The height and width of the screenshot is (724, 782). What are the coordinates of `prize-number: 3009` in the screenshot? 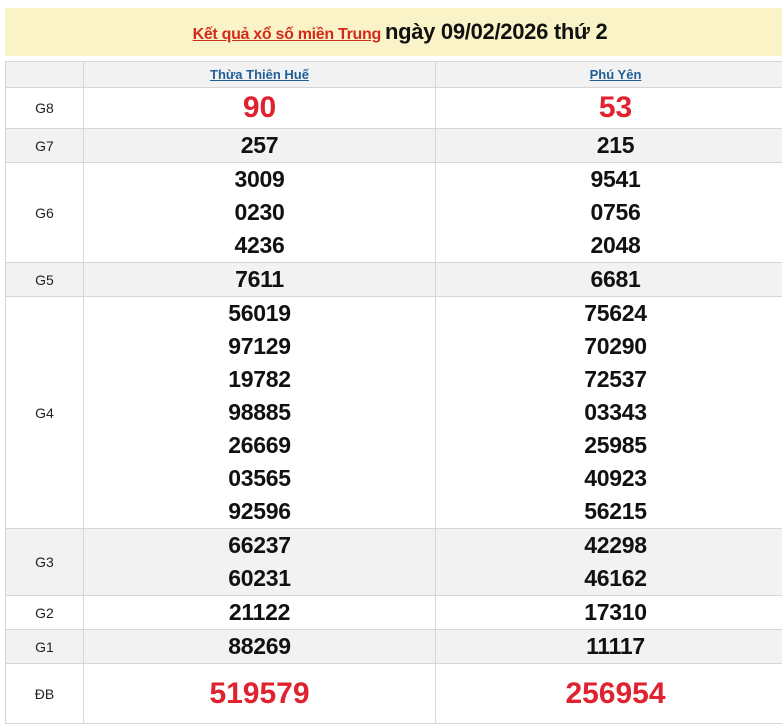 It's located at (259, 179).